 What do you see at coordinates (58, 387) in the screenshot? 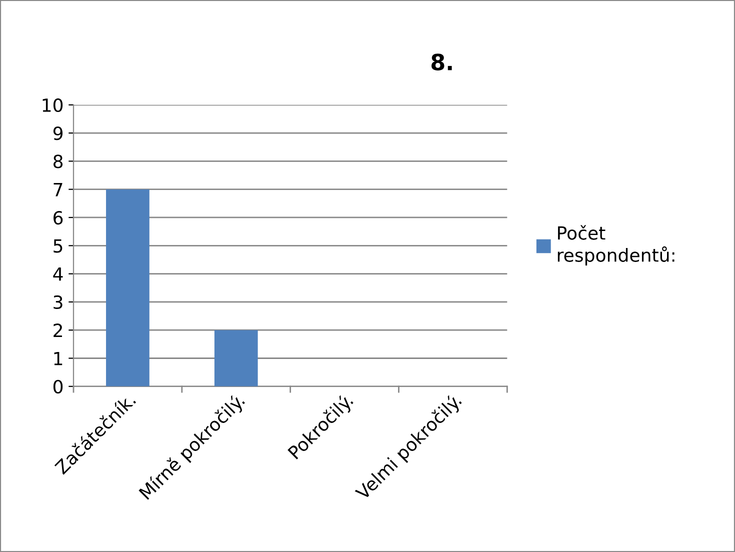
I see `y-tick-label: 0` at bounding box center [58, 387].